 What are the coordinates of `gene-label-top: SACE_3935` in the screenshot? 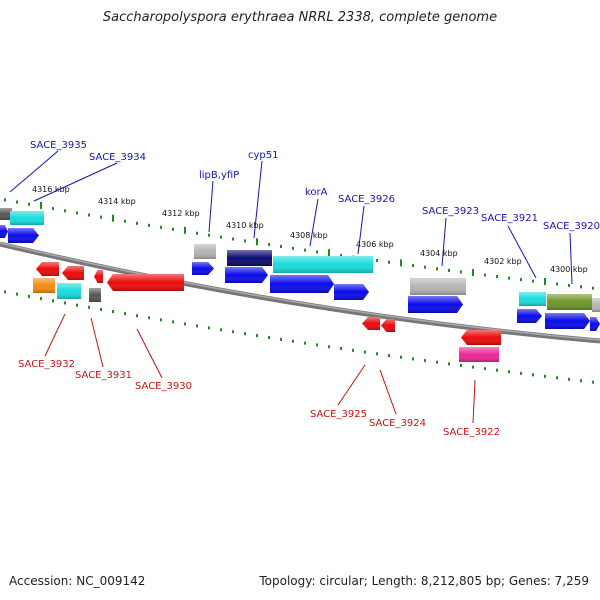 It's located at (58, 145).